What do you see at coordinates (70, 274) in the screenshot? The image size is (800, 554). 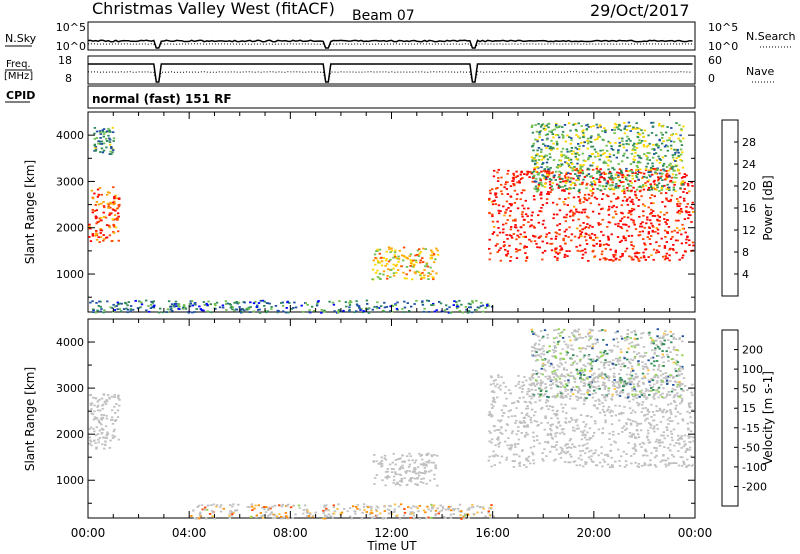 I see `y-tick-label: 1000` at bounding box center [70, 274].